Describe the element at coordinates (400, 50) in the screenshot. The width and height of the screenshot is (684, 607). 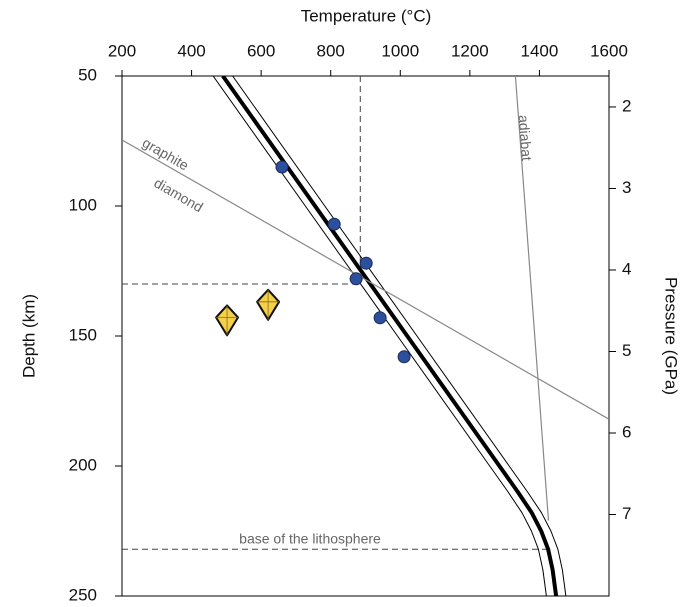
I see `x-tick-label: 1000` at that location.